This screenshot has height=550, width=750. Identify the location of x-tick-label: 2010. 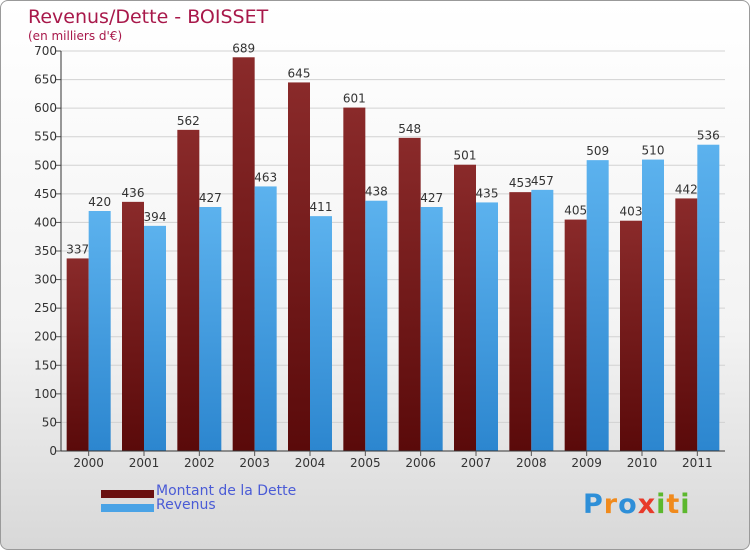
(642, 463).